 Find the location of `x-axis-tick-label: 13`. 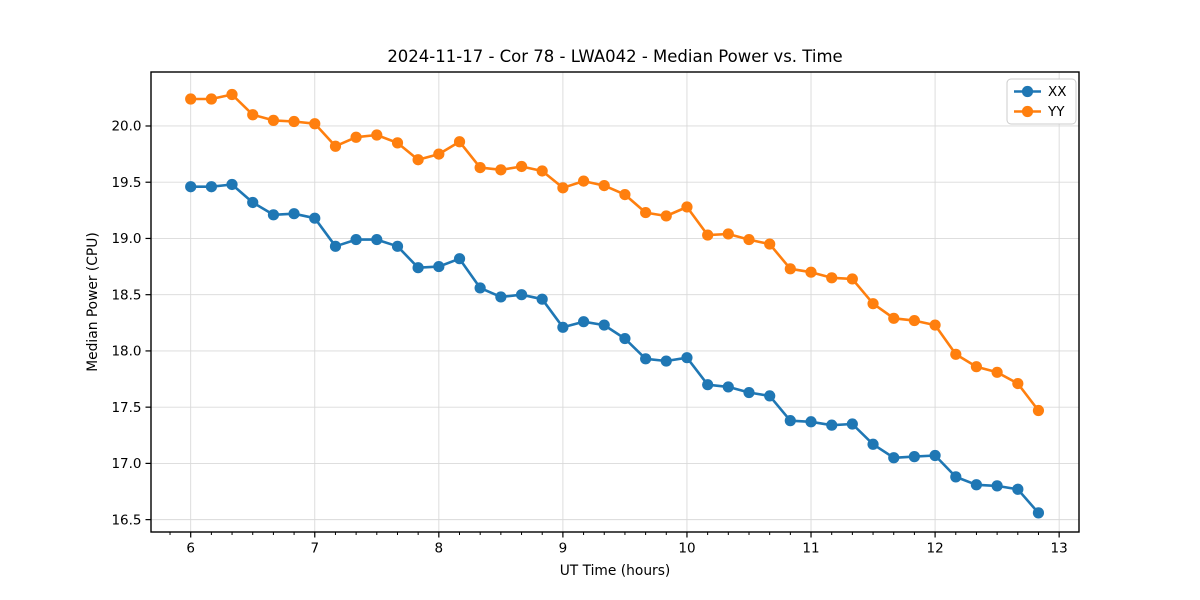

x-axis-tick-label: 13 is located at coordinates (1059, 549).